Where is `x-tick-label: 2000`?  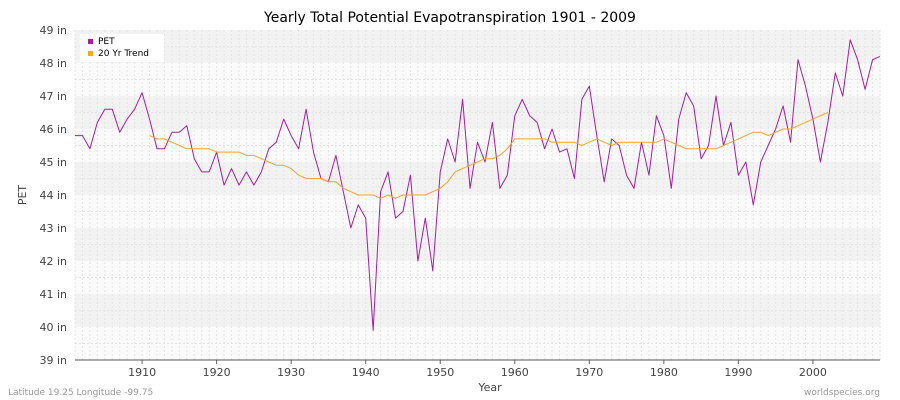
x-tick-label: 2000 is located at coordinates (813, 372).